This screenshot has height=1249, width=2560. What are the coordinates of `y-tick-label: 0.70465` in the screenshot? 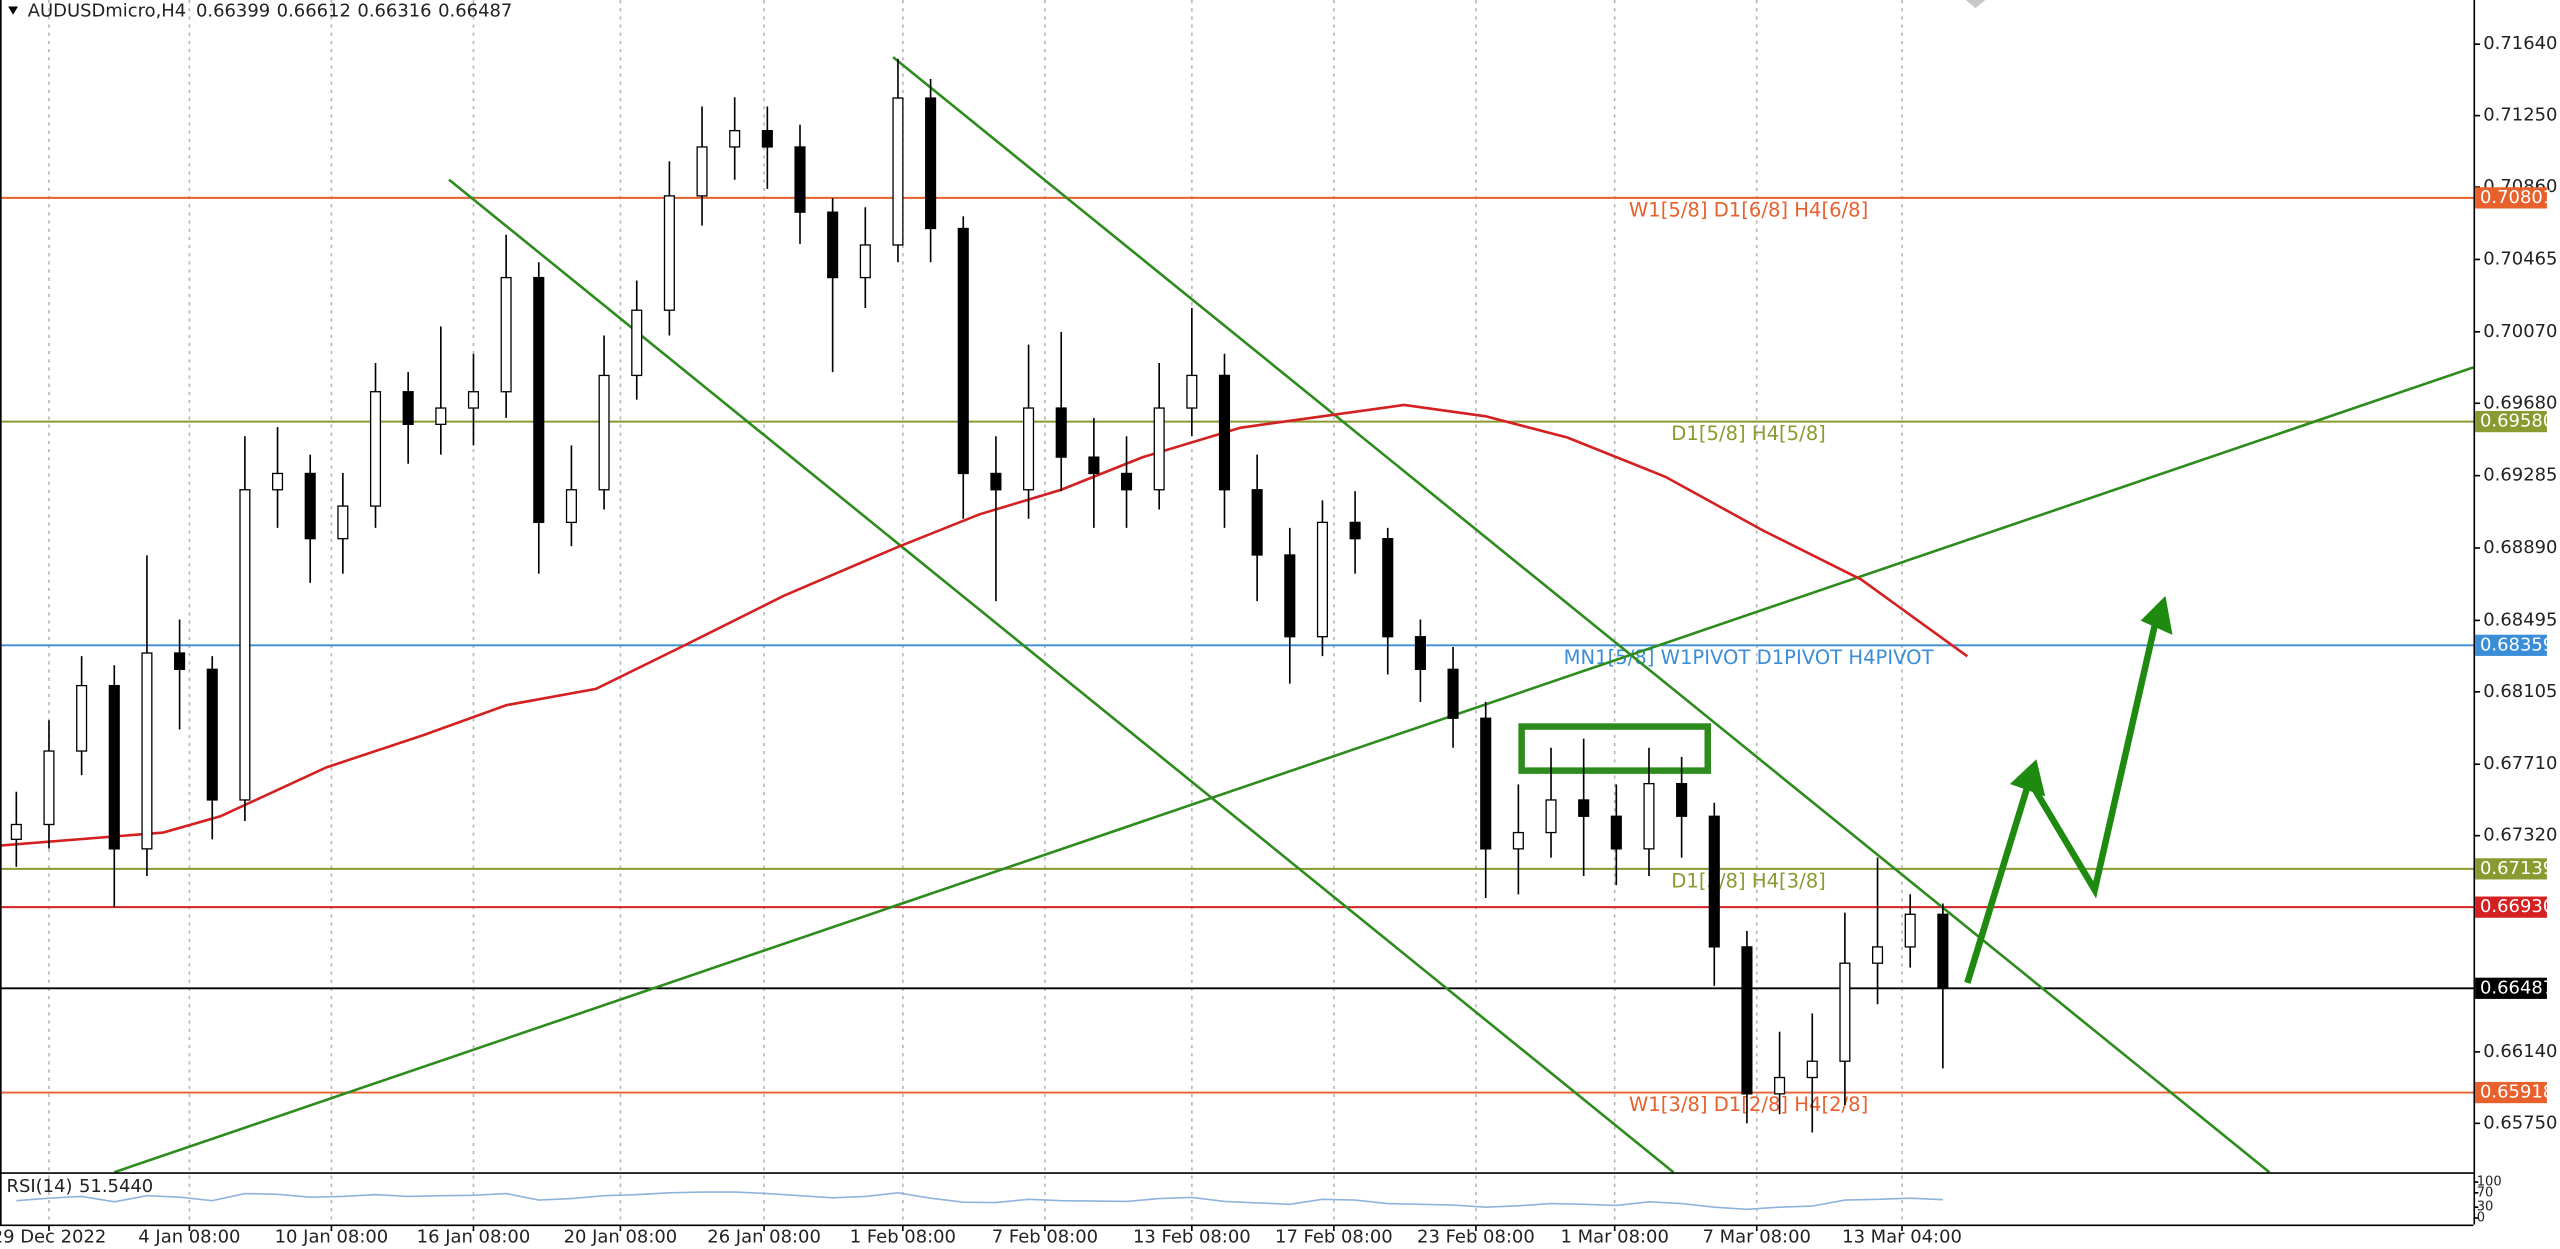 It's located at (2520, 258).